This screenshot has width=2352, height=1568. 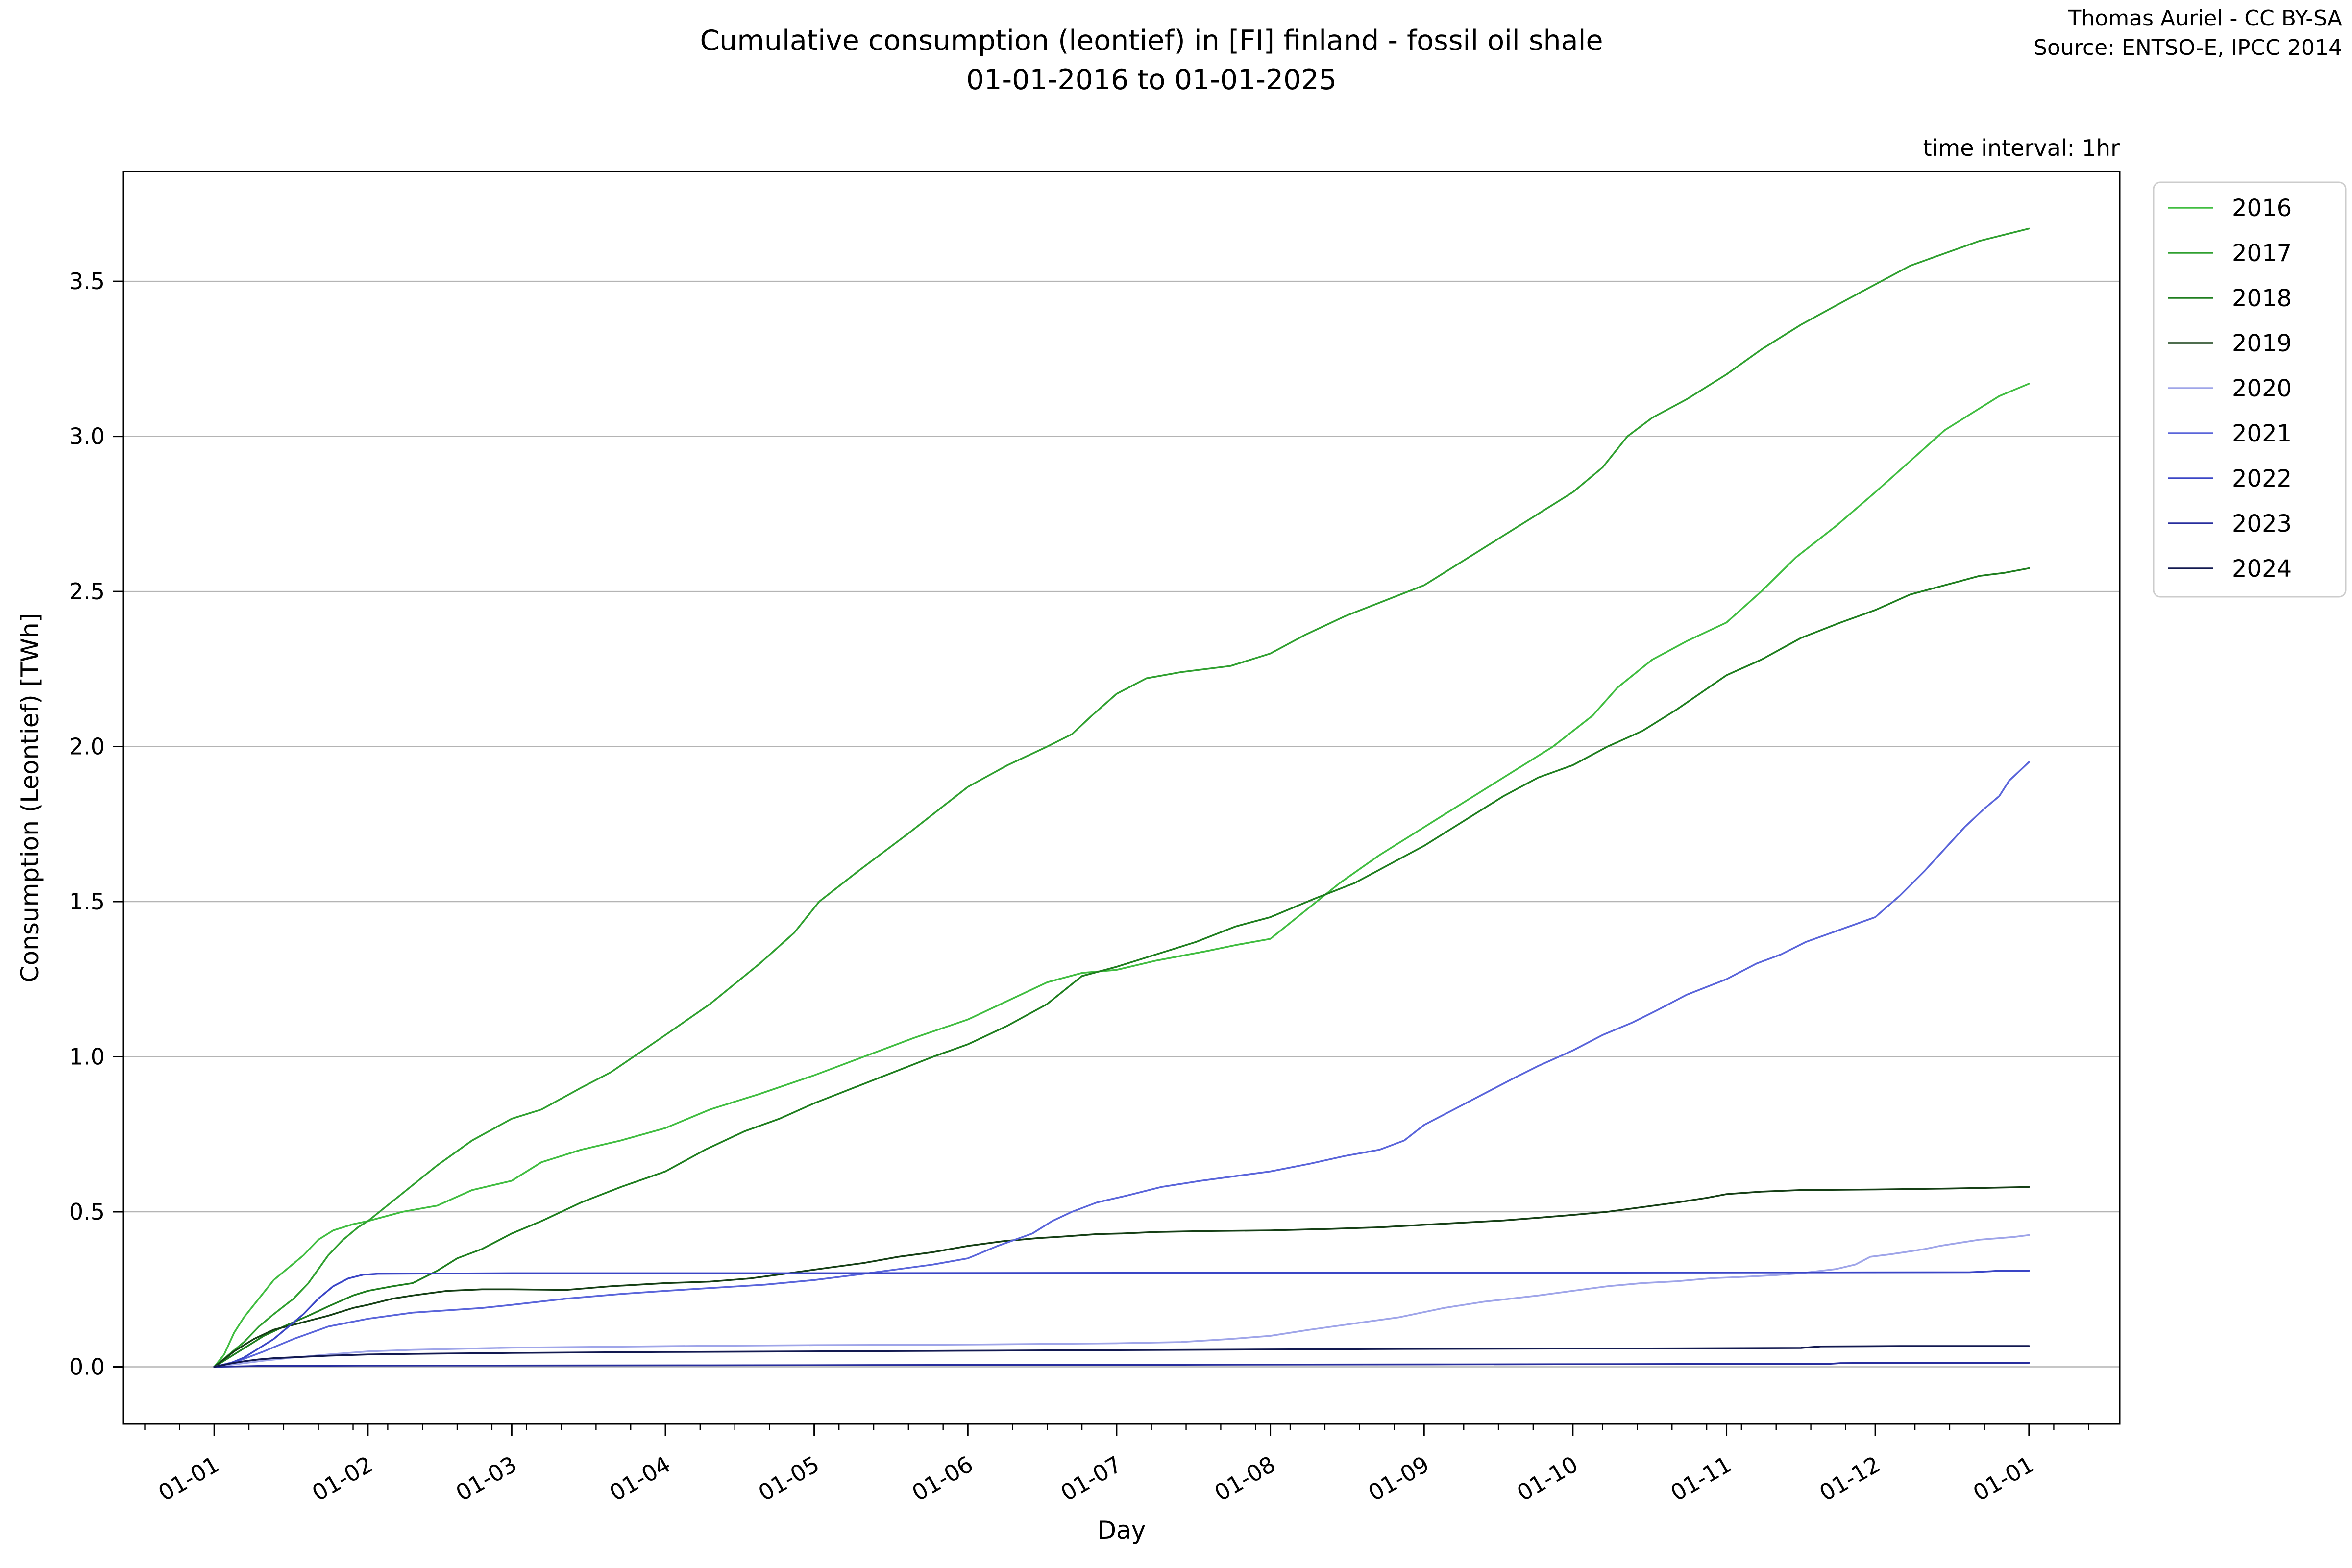 What do you see at coordinates (1091, 1479) in the screenshot?
I see `x-tick-label: 01-07` at bounding box center [1091, 1479].